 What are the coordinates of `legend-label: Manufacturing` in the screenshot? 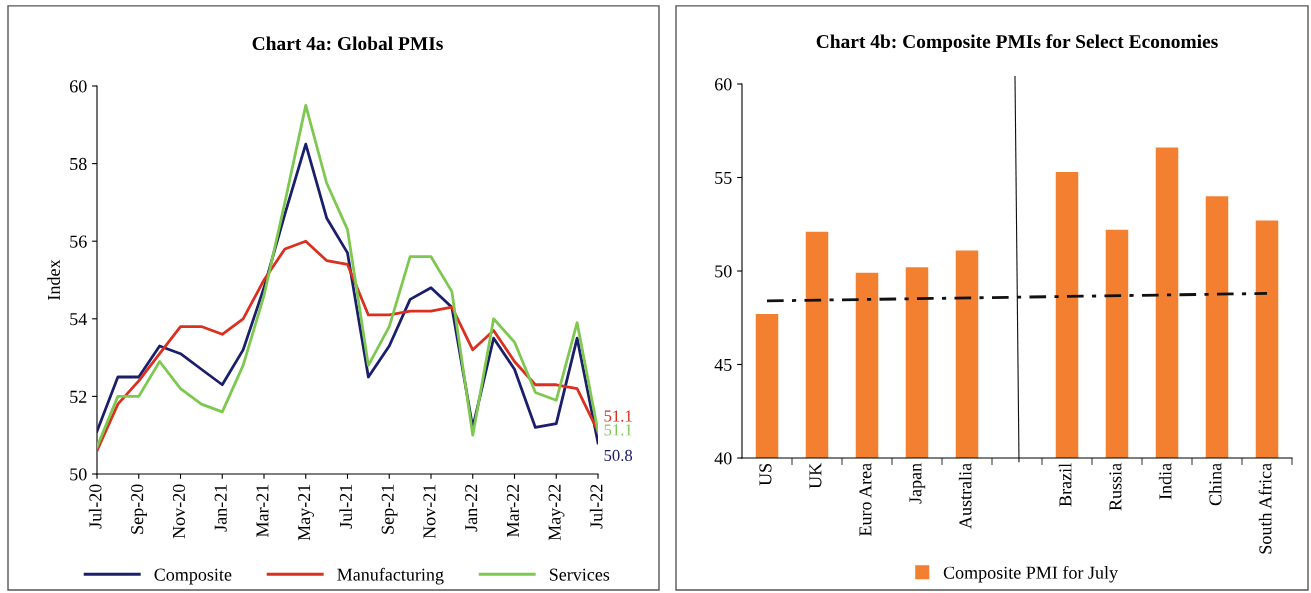 It's located at (390, 576).